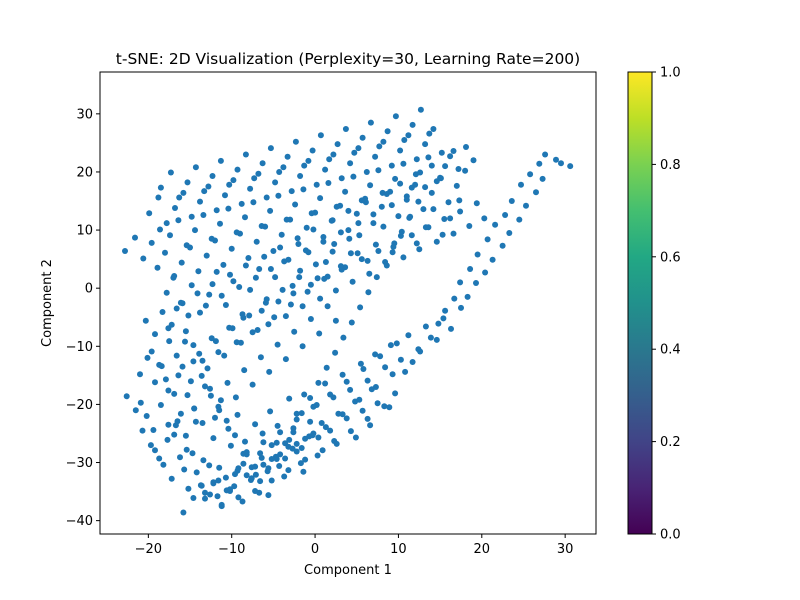 The height and width of the screenshot is (600, 800). What do you see at coordinates (79, 463) in the screenshot?
I see `y-tick-label: −30` at bounding box center [79, 463].